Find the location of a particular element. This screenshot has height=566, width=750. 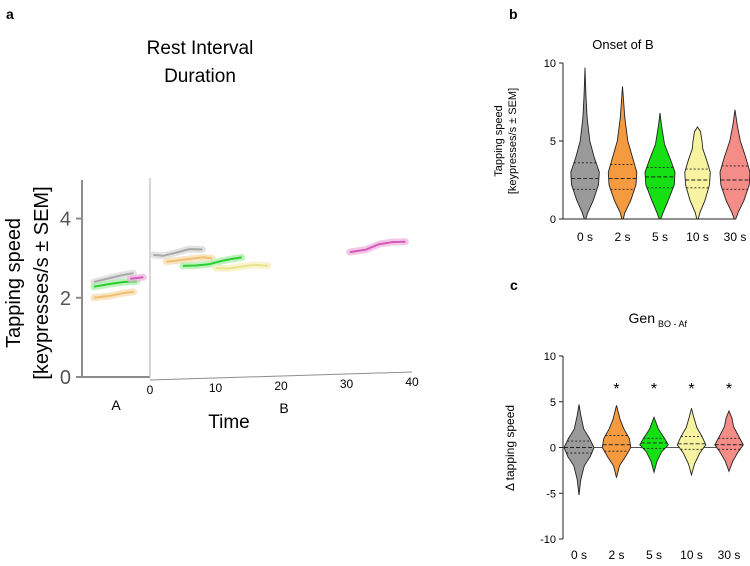

panel-a-ytick-label: 2 is located at coordinates (65, 299).